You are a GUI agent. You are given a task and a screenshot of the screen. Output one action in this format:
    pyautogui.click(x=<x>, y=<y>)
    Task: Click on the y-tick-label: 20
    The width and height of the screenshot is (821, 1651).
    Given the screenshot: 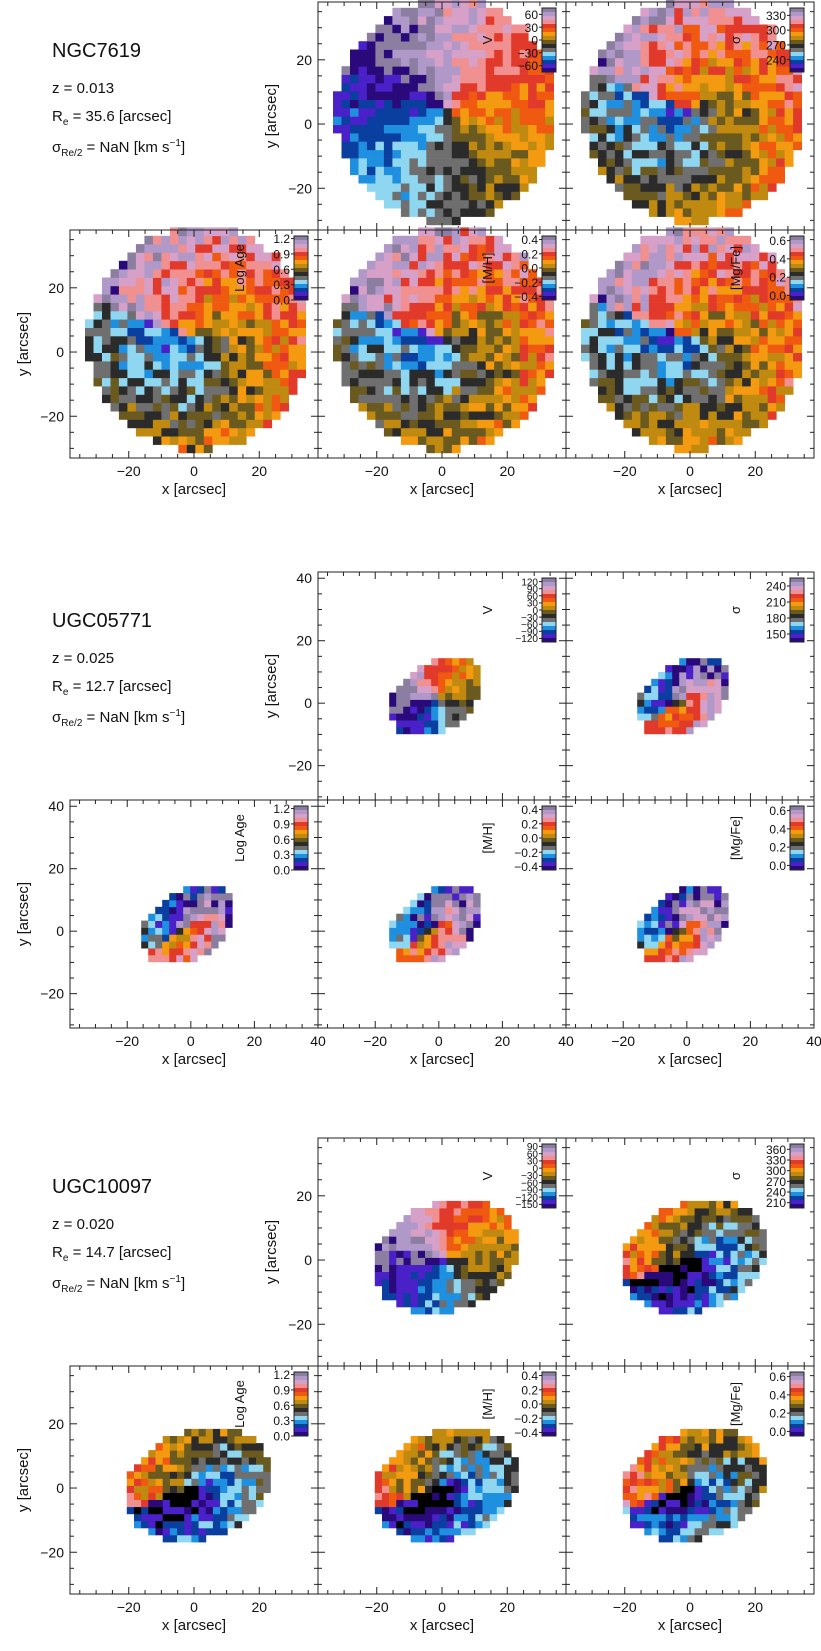 What is the action you would take?
    pyautogui.click(x=304, y=1196)
    